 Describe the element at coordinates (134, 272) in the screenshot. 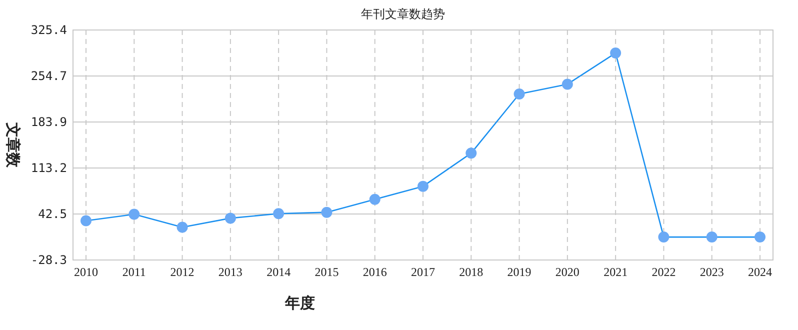

I see `x-tick-label: 2011` at that location.